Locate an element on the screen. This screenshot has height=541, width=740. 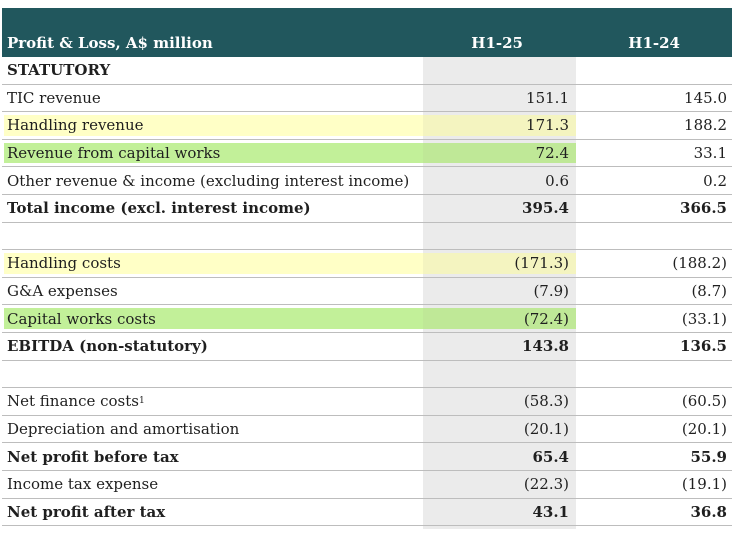
row-label-text: Income tax expense is located at coordinates (83, 484).